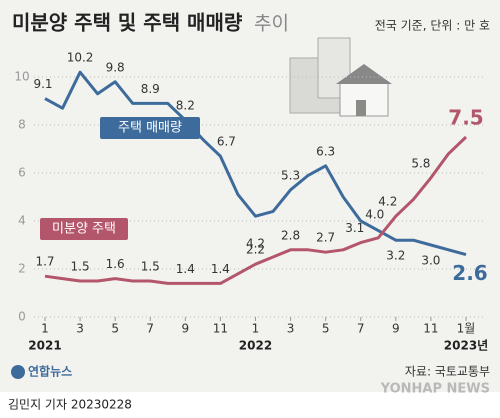 The image size is (500, 418). What do you see at coordinates (18, 372) in the screenshot?
I see `logo-icon` at bounding box center [18, 372].